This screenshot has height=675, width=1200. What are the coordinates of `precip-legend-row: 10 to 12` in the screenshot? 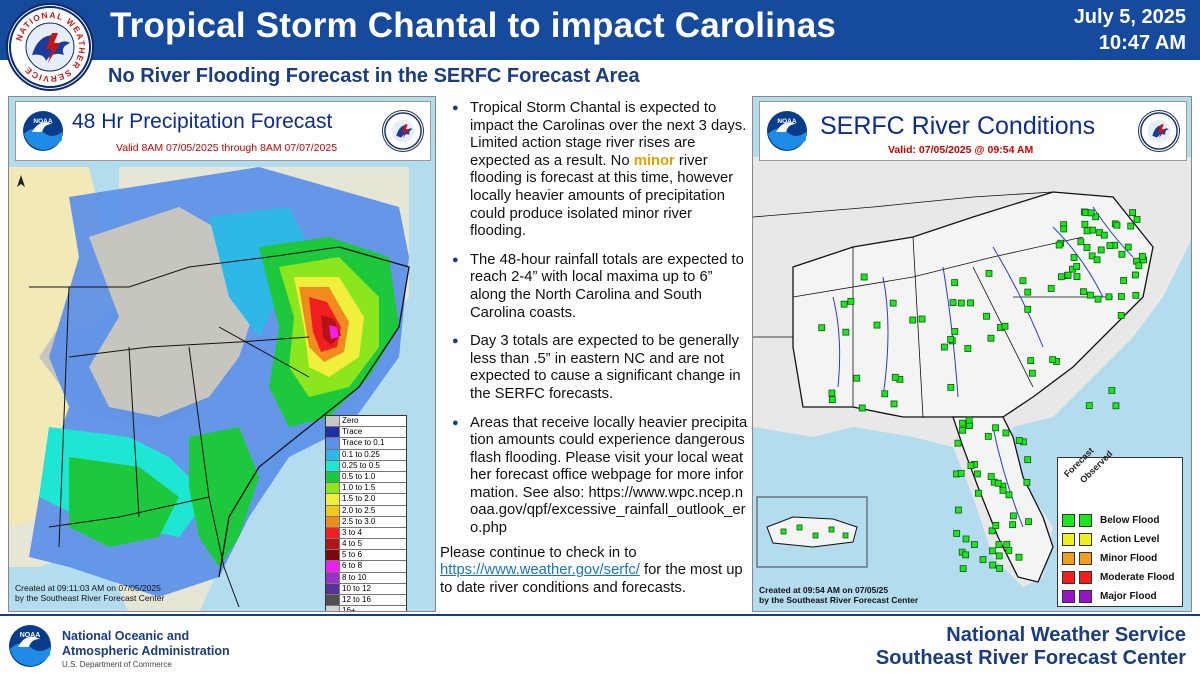 It's located at (366, 589).